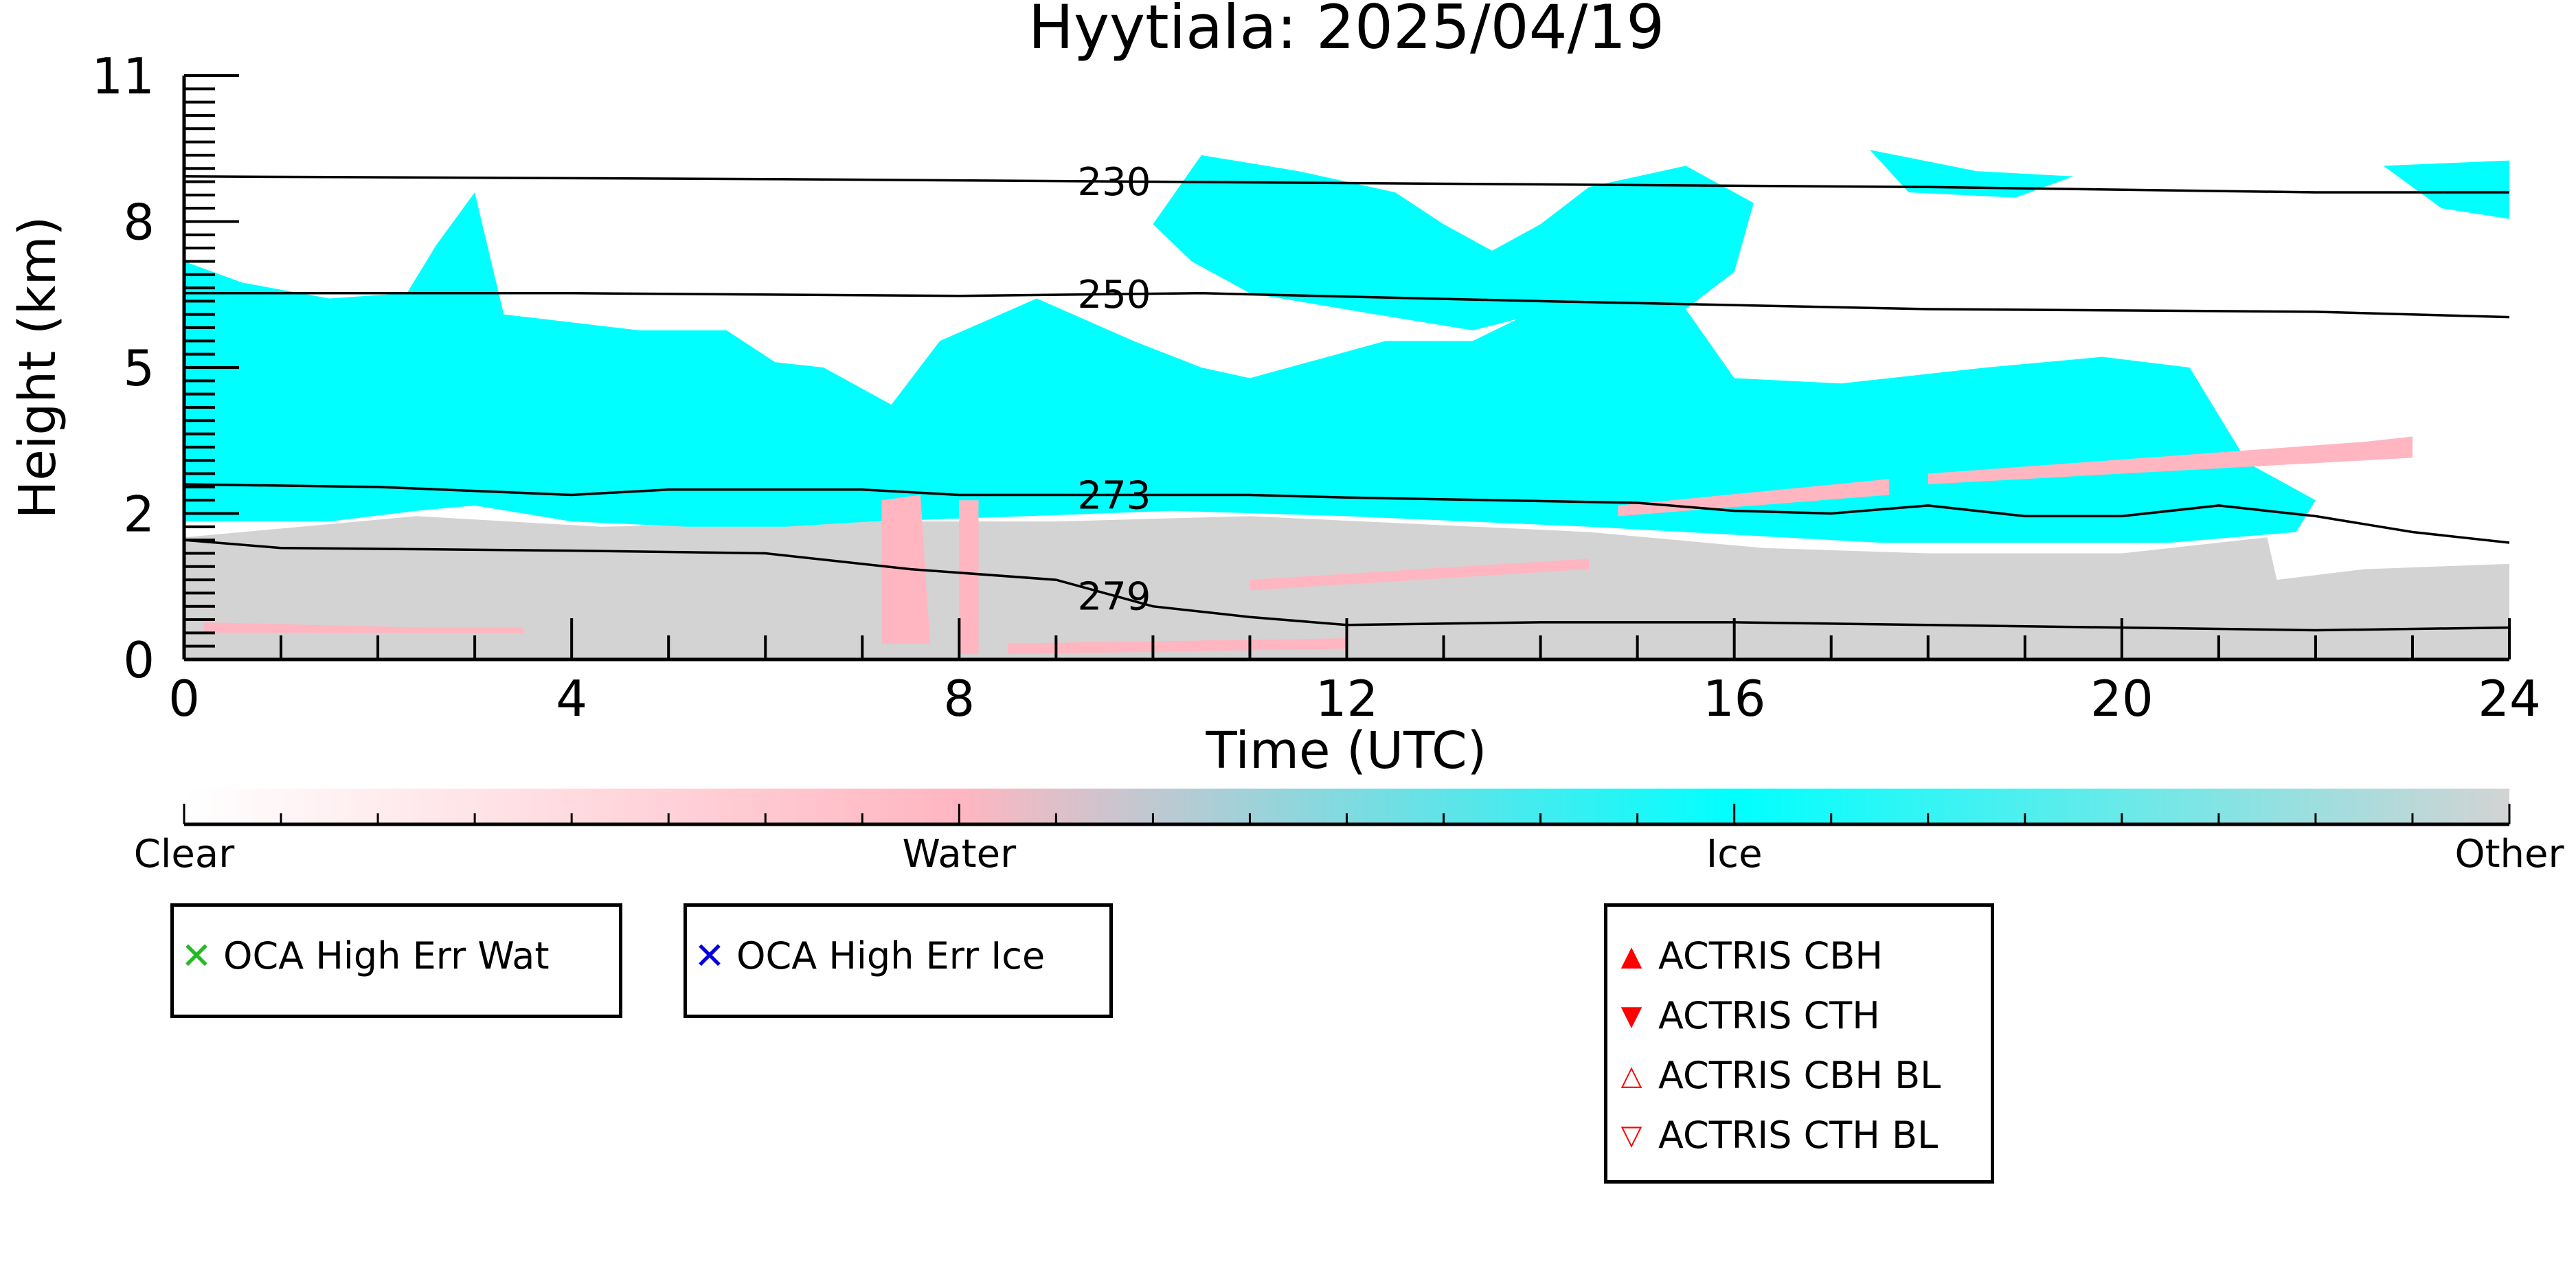 The height and width of the screenshot is (1288, 2576). Describe the element at coordinates (1346, 750) in the screenshot. I see `x-axis-label: Time (UTC)` at that location.